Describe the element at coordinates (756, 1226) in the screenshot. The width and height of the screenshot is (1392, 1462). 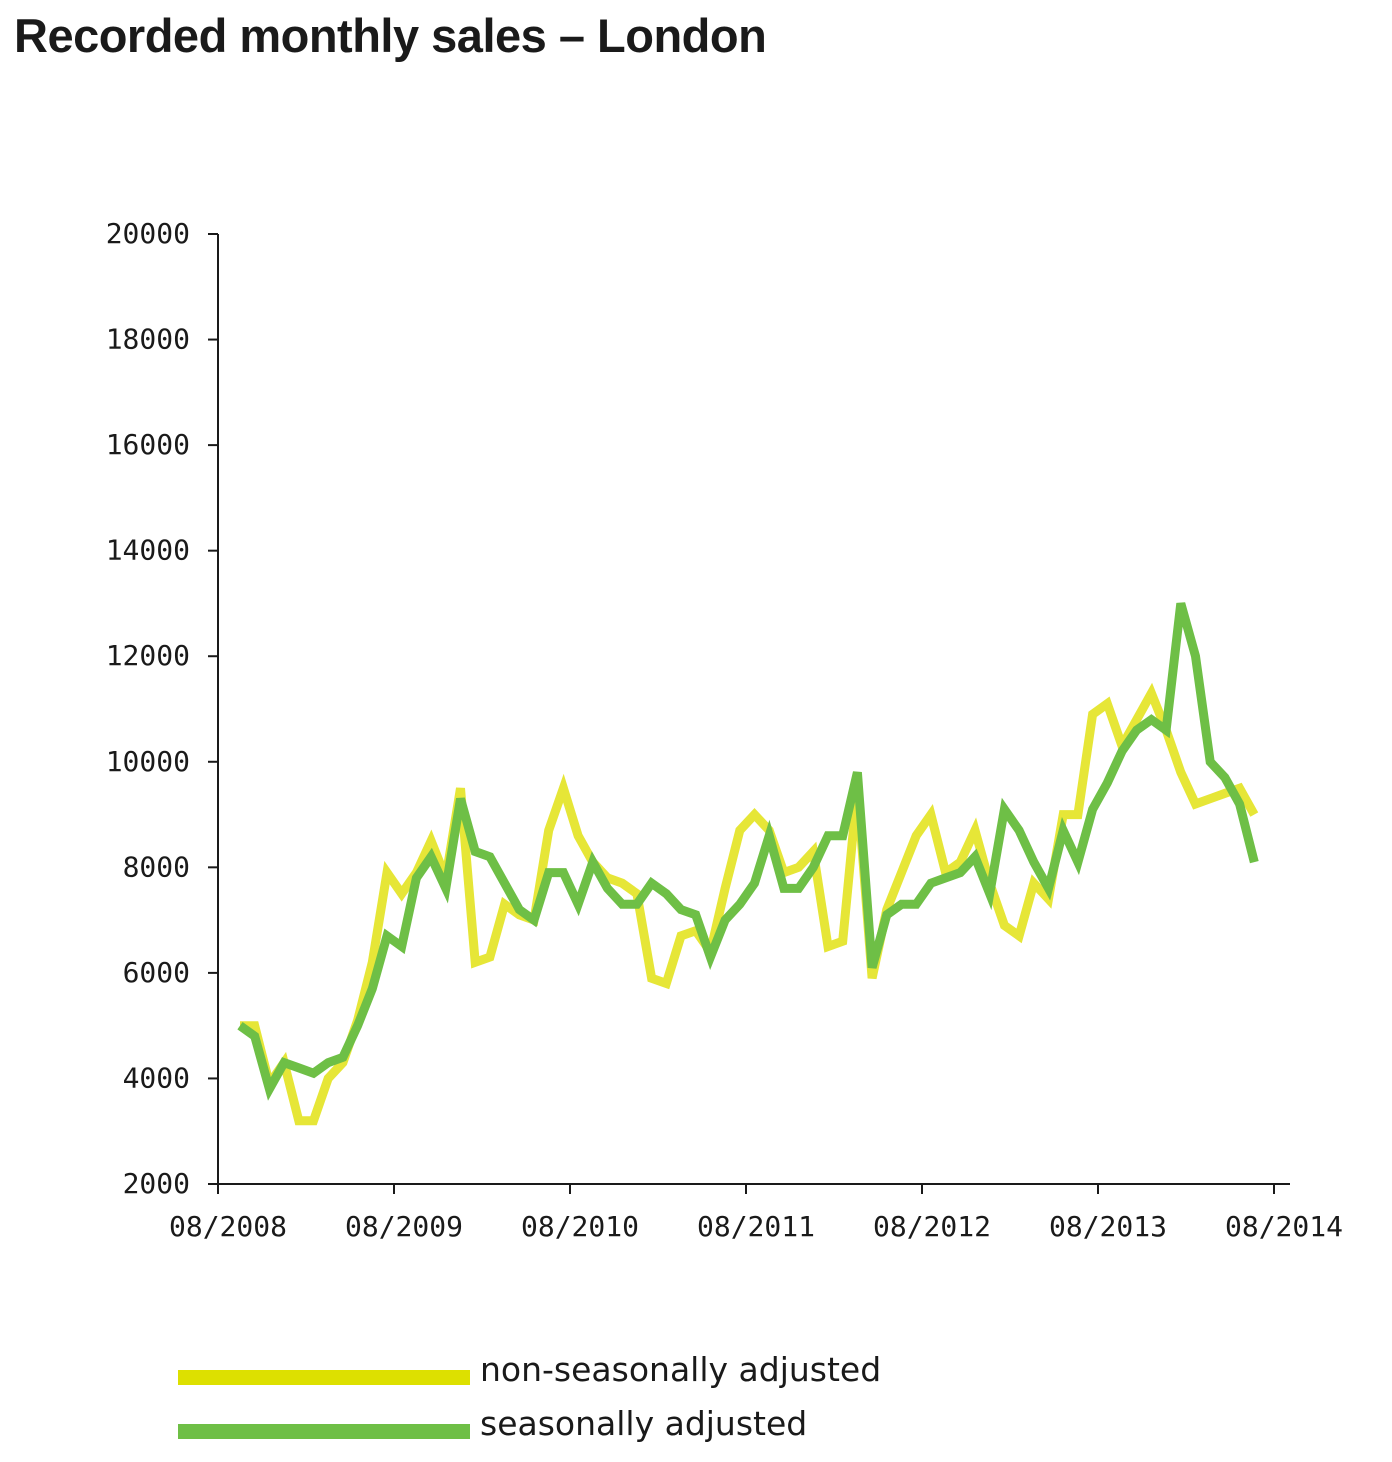
I see `x-tick-label-08-2011: 08/2011` at that location.